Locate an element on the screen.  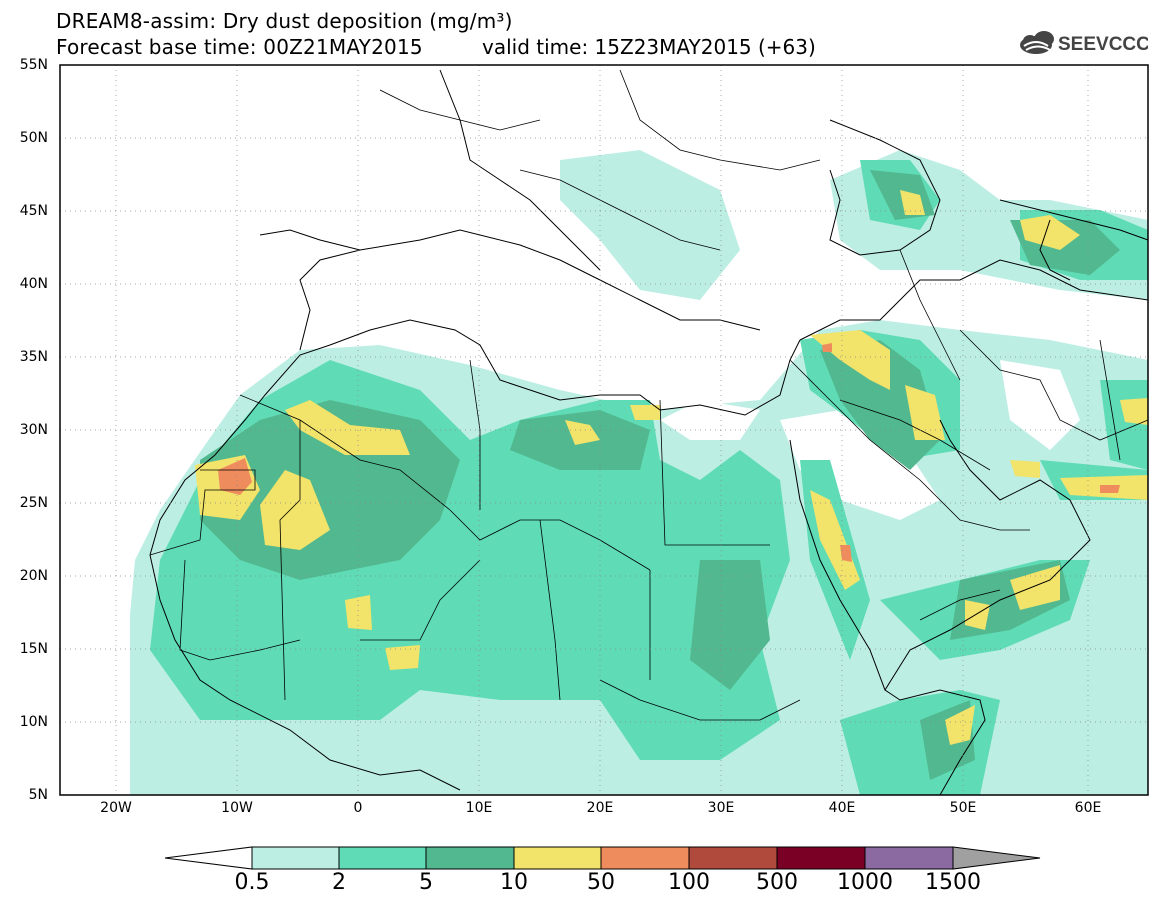
lat-label: 40N is located at coordinates (33, 284).